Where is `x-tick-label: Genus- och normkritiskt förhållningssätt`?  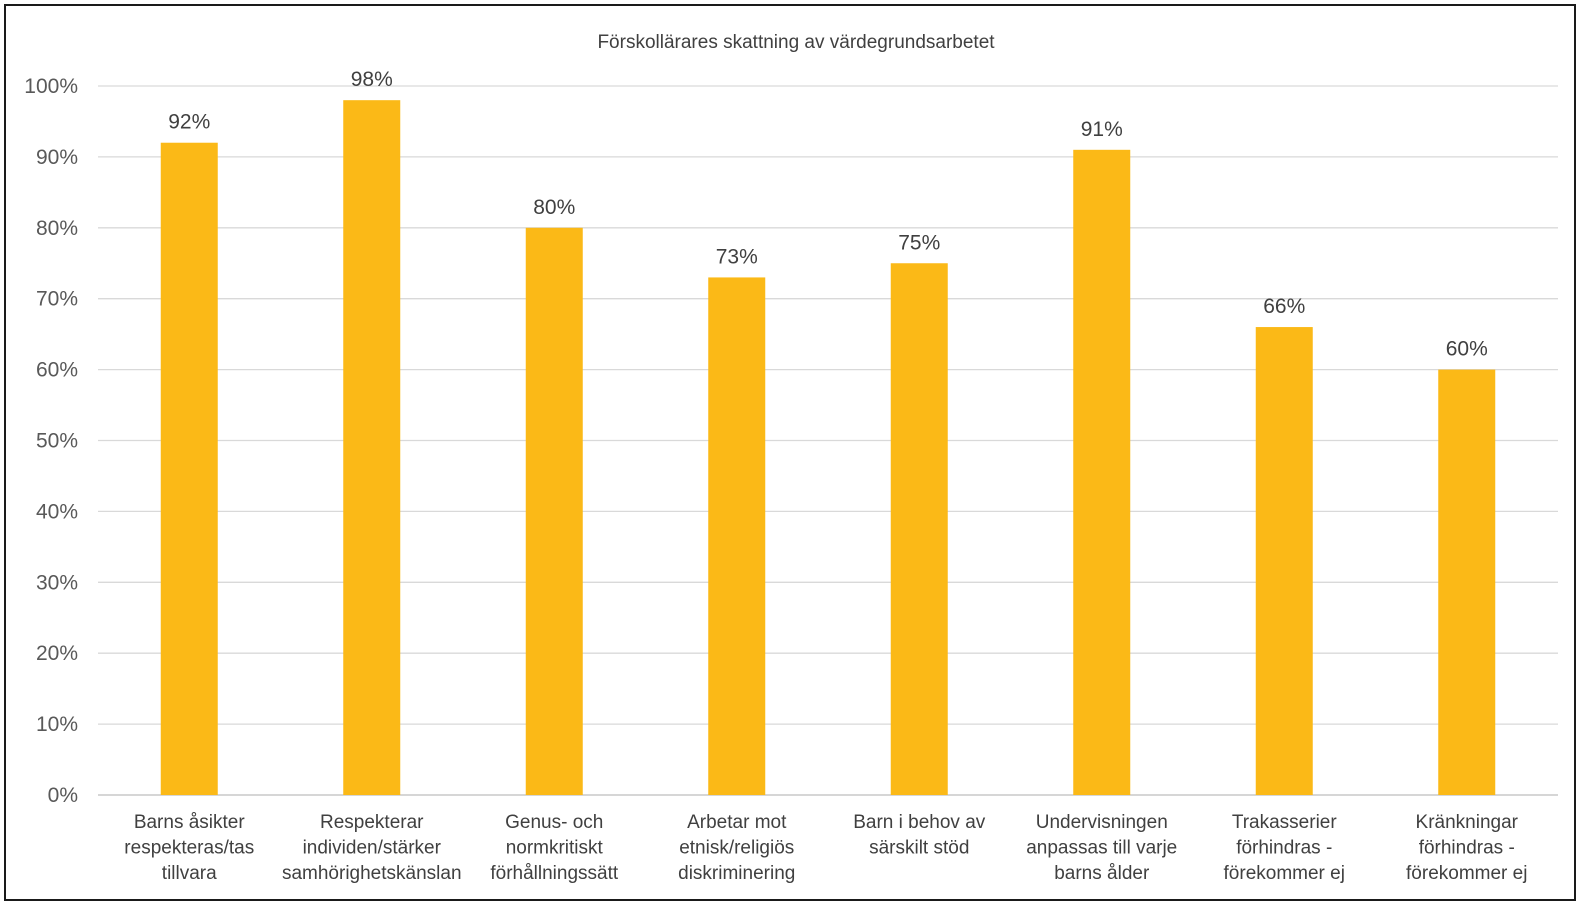
x-tick-label: Genus- och normkritiskt förhållningssätt is located at coordinates (554, 848).